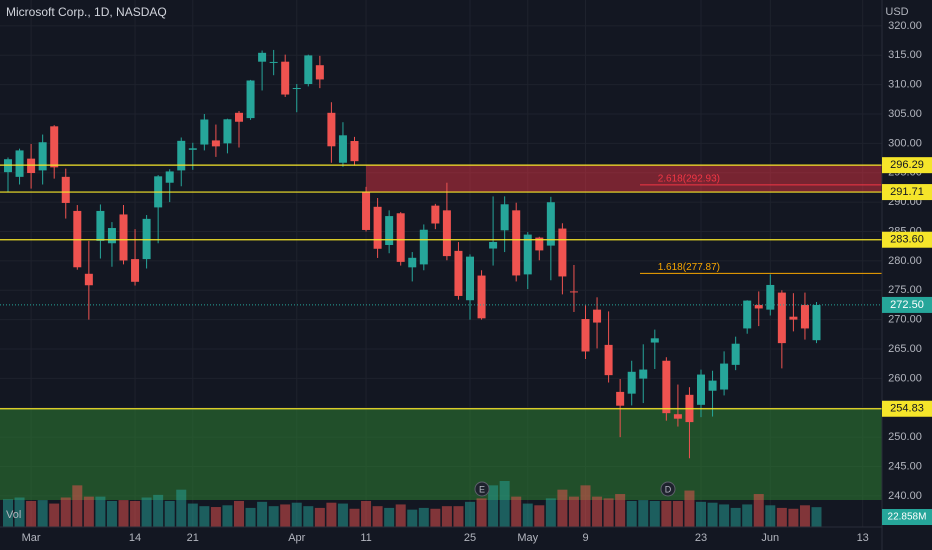 This screenshot has height=550, width=932. I want to click on chart-title: Microsoft Corp., 1D, NASDAQ, so click(86, 12).